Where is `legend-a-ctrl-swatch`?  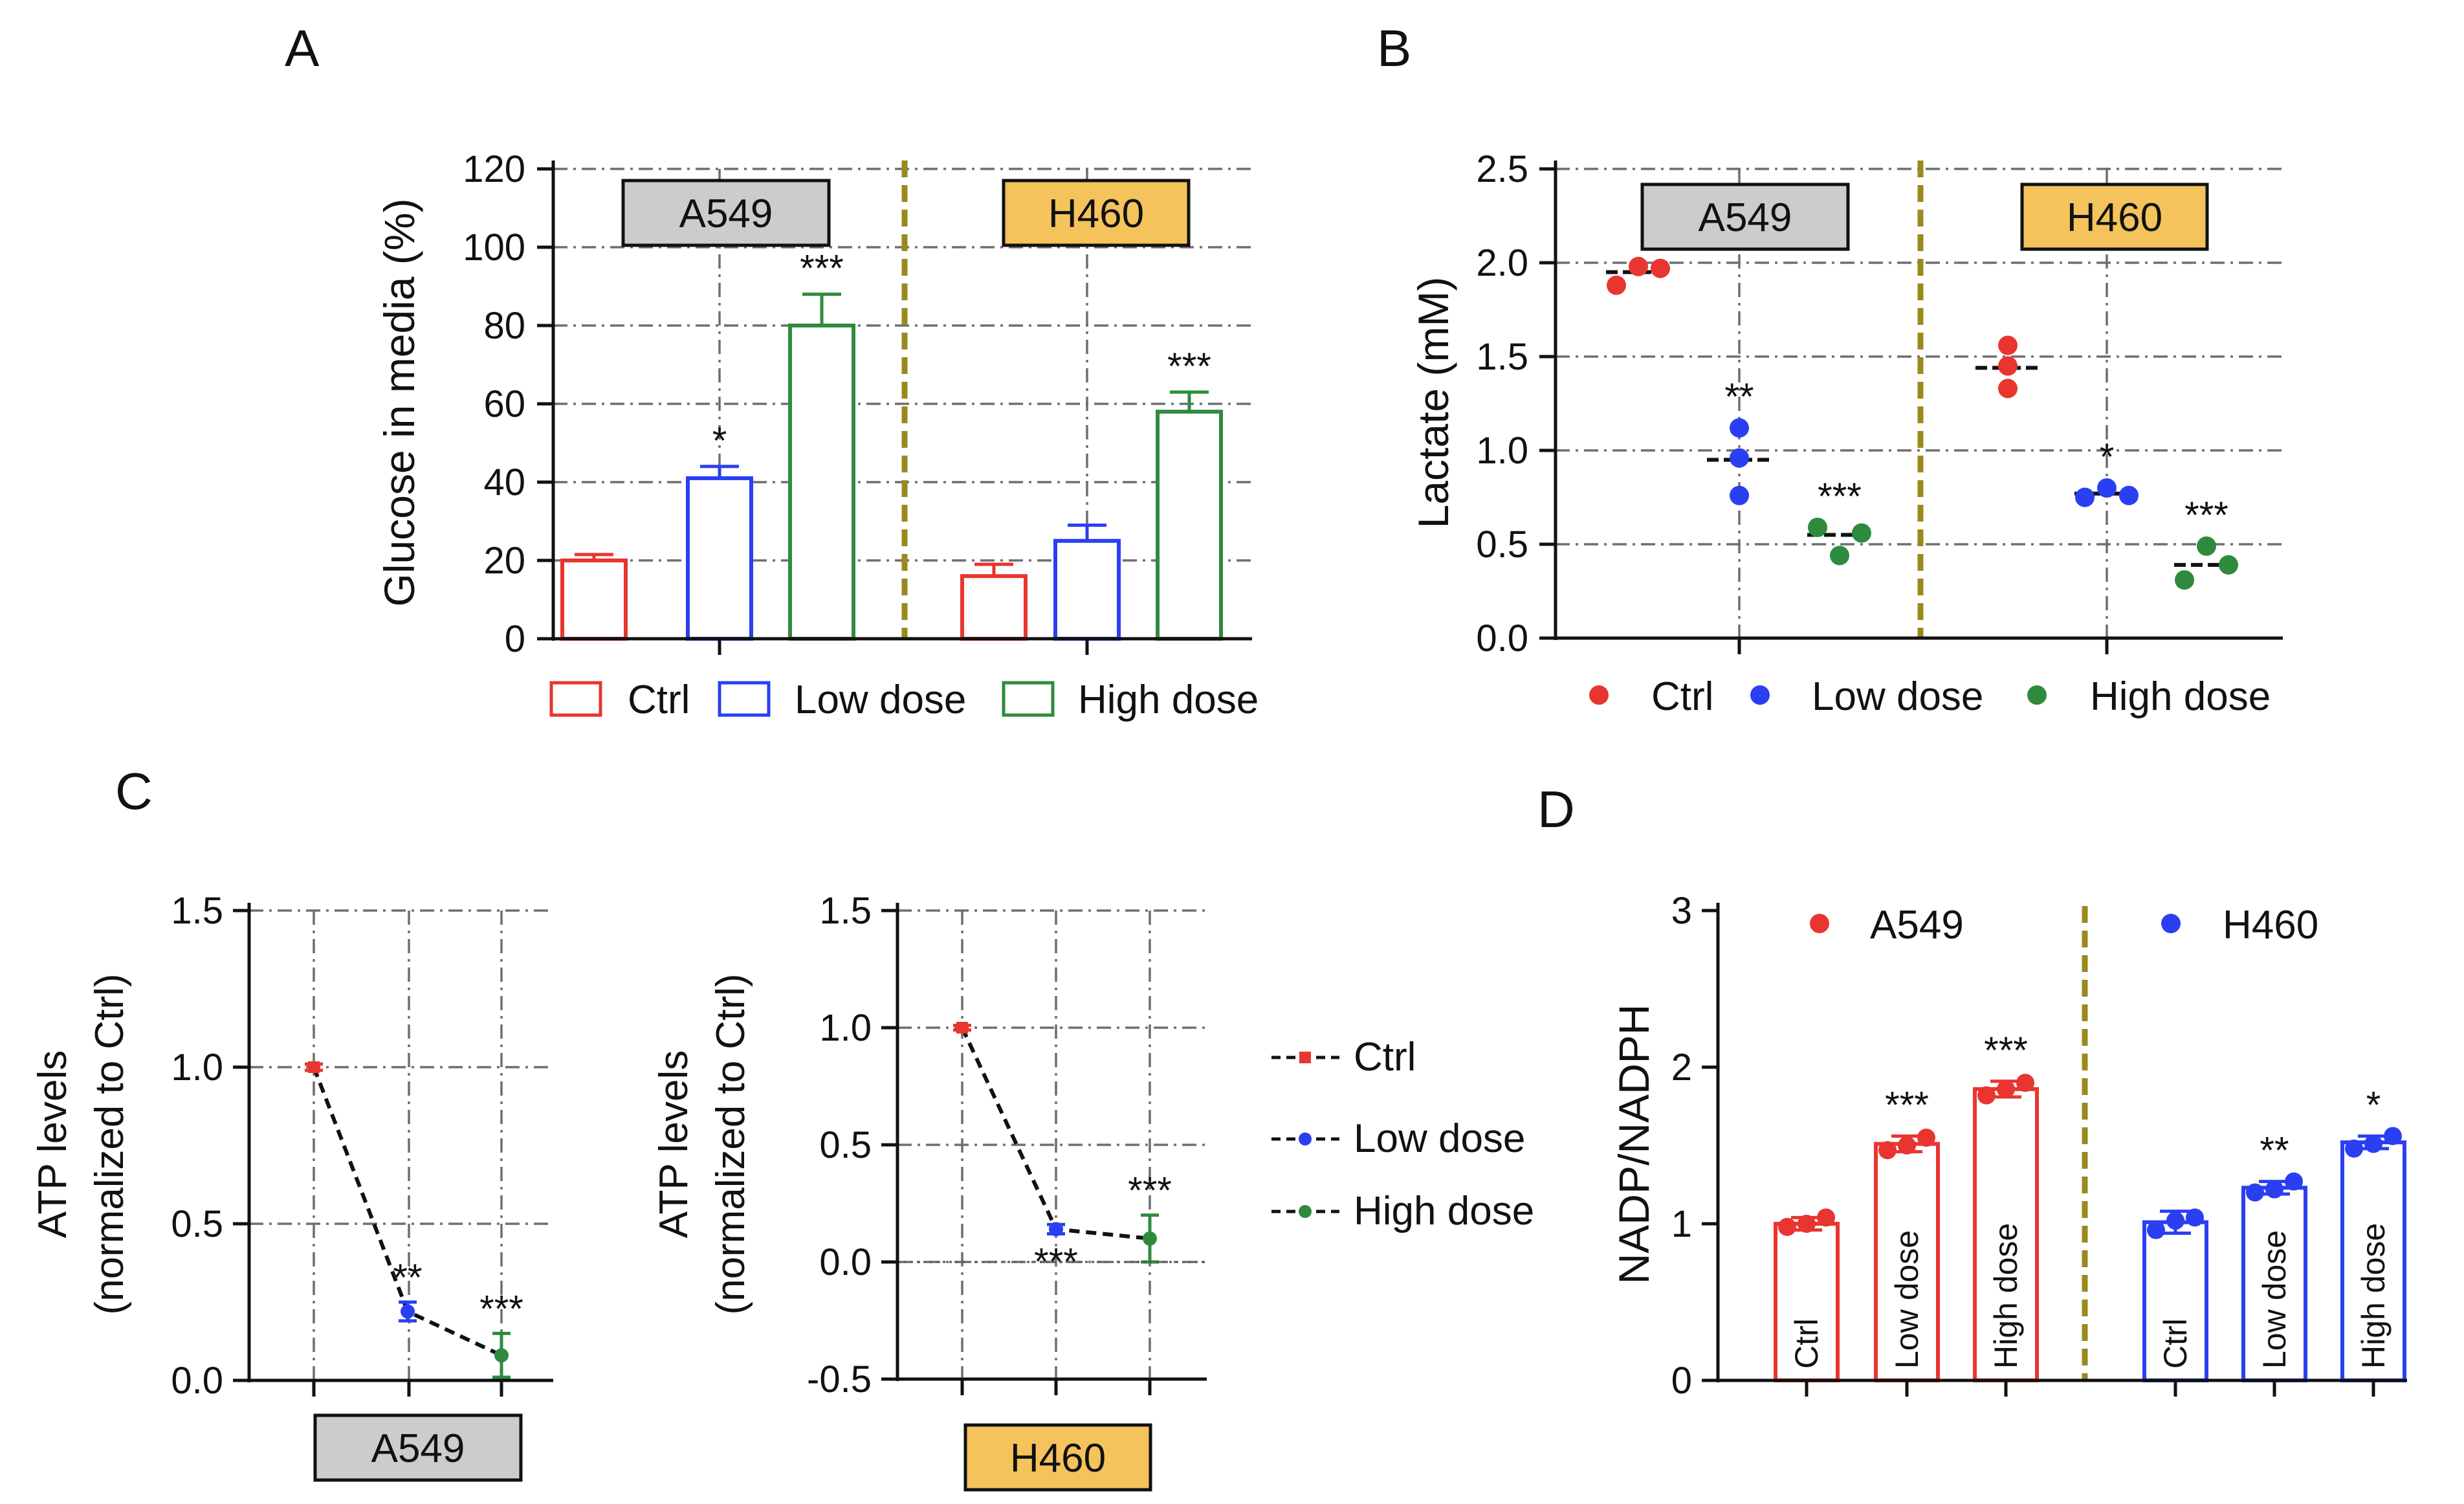
legend-a-ctrl-swatch is located at coordinates (575, 699).